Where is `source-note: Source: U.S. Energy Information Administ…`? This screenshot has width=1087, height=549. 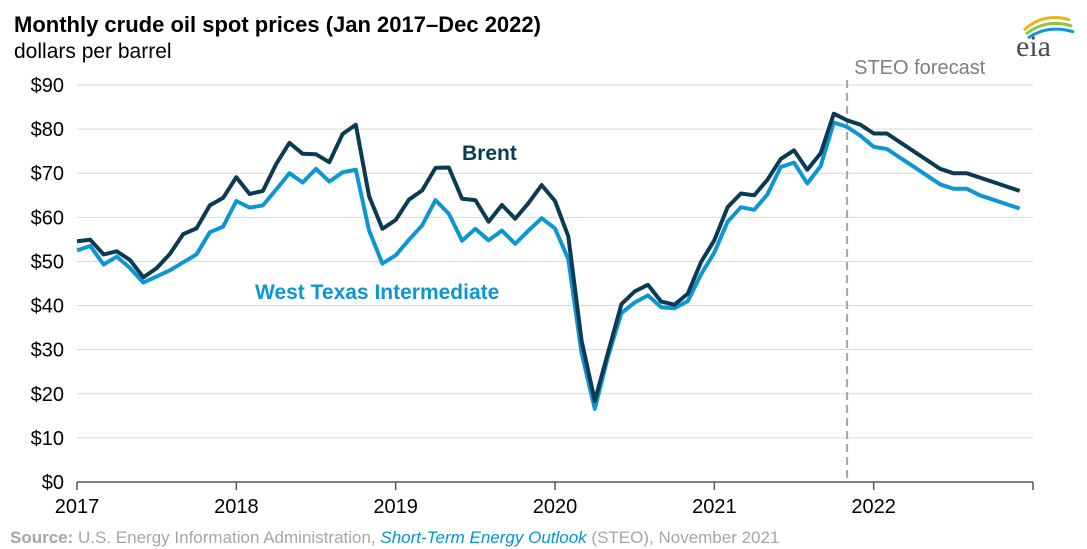
source-note: Source: U.S. Energy Information Administ… is located at coordinates (394, 538).